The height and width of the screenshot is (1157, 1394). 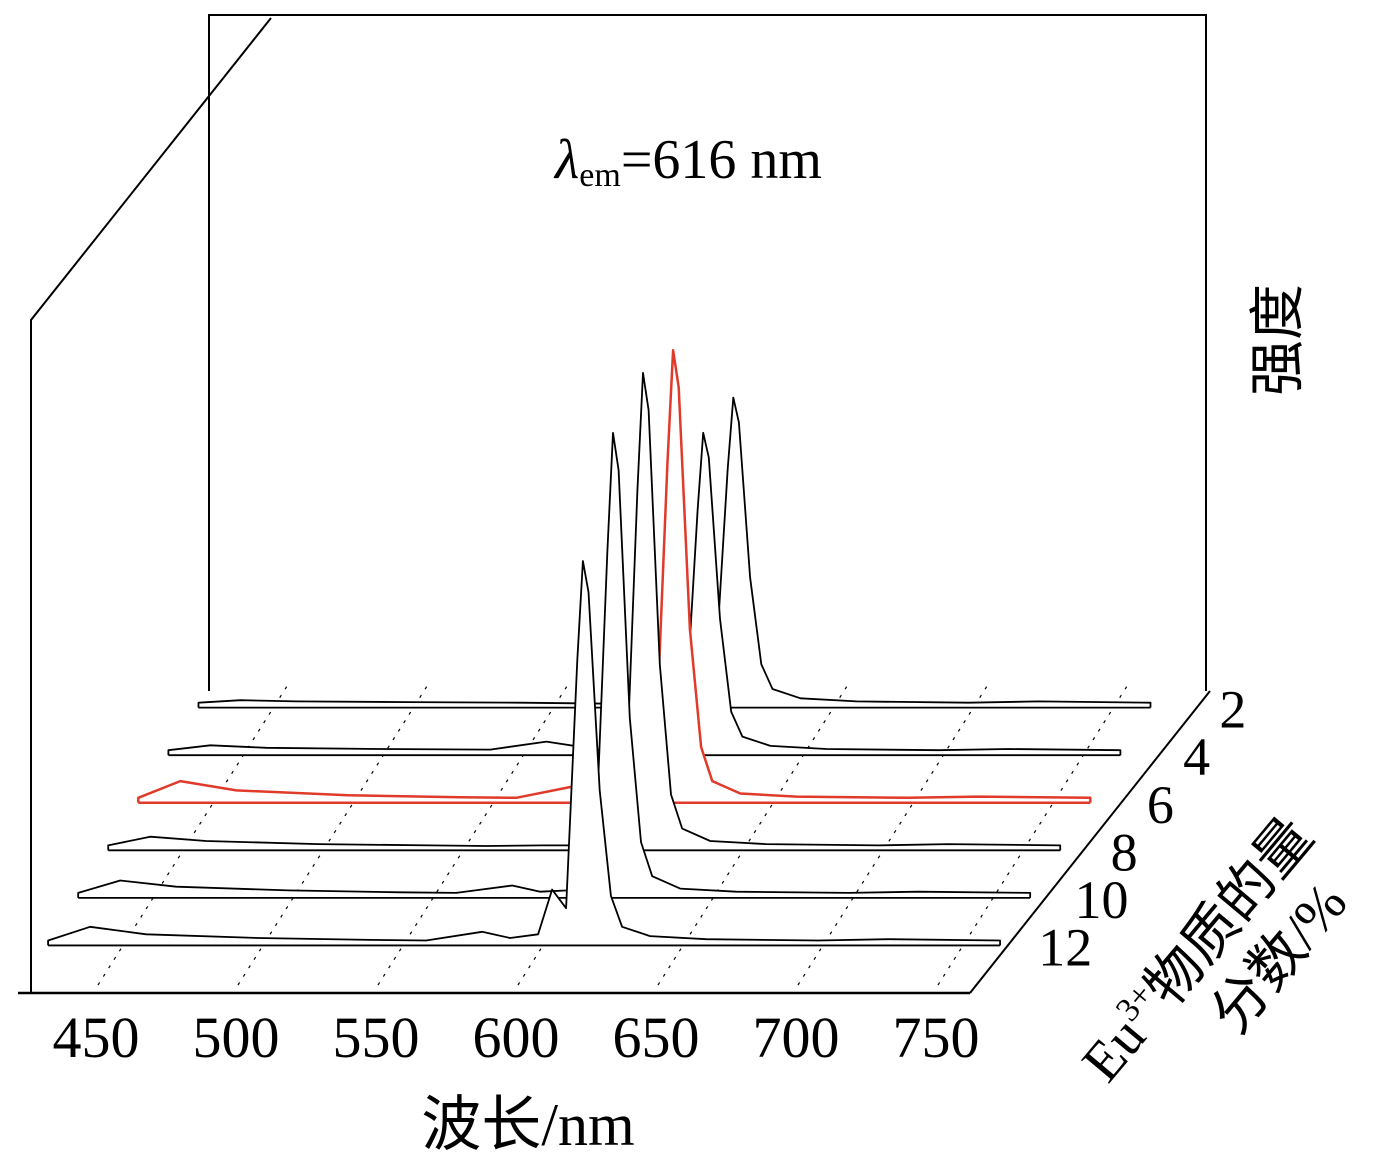 I want to click on z-axis-line, so click(x=1090, y=842).